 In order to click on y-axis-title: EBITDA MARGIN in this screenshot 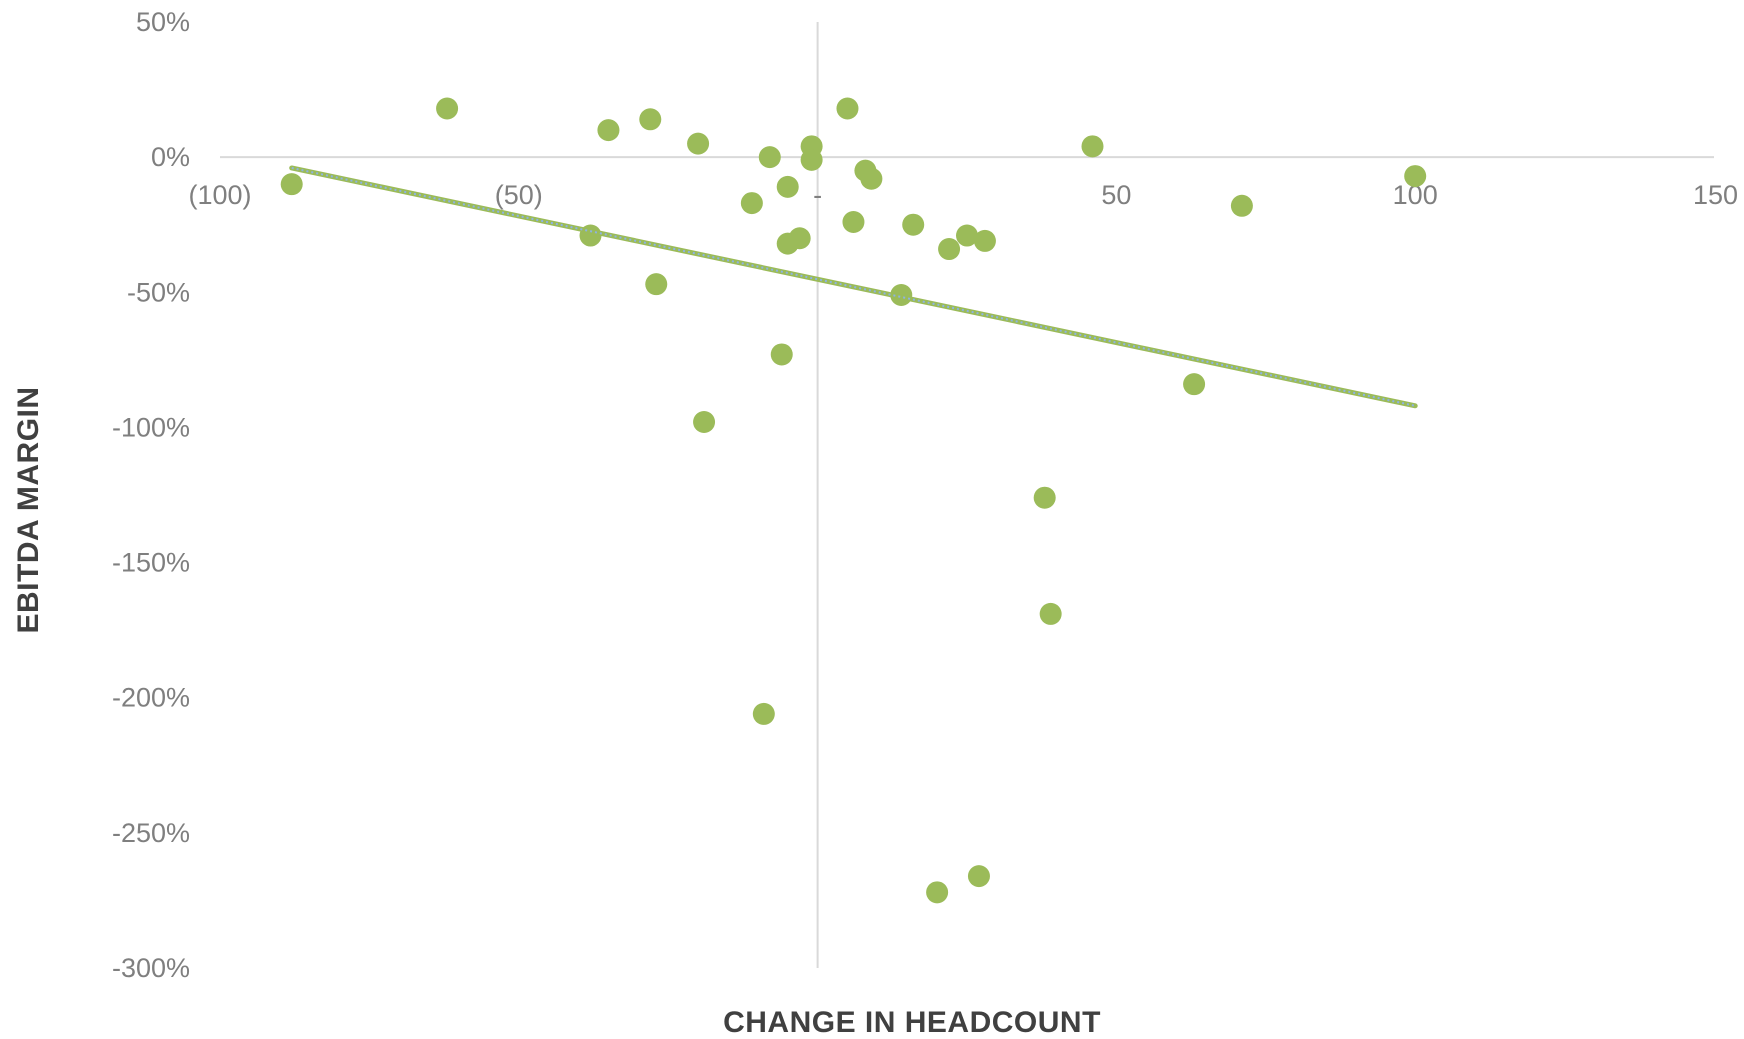, I will do `click(28, 509)`.